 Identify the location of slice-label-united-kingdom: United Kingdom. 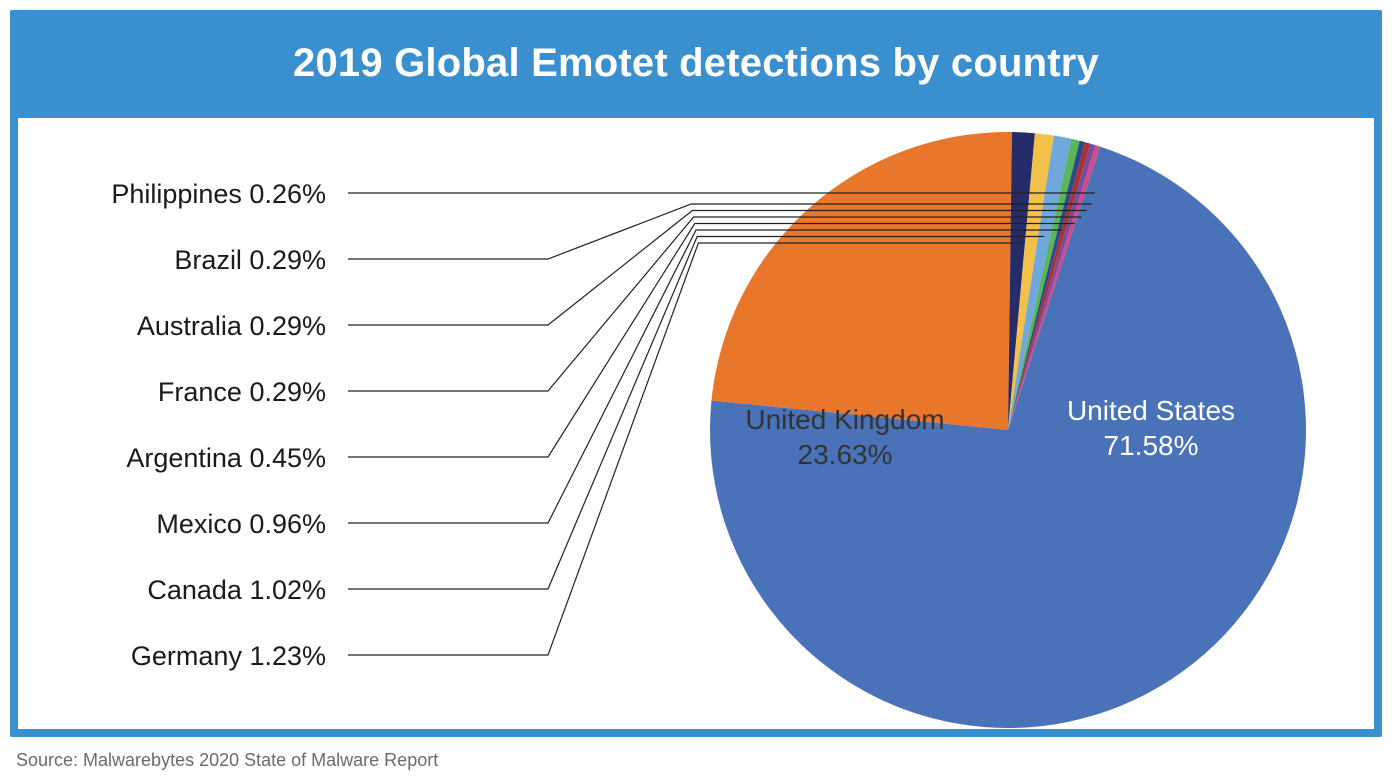
(844, 419).